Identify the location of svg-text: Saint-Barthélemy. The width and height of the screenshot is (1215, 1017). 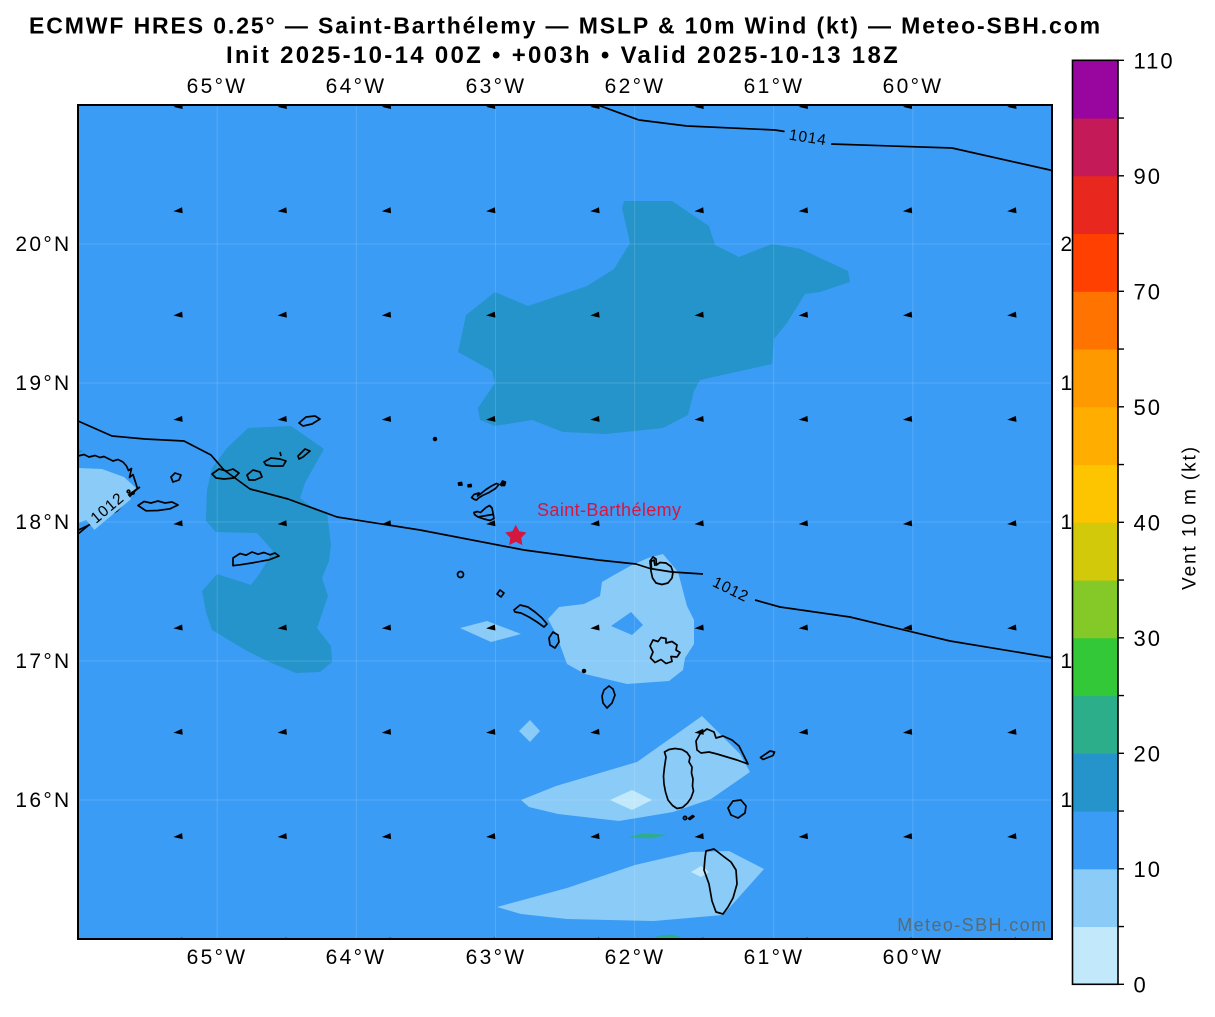
(609, 510).